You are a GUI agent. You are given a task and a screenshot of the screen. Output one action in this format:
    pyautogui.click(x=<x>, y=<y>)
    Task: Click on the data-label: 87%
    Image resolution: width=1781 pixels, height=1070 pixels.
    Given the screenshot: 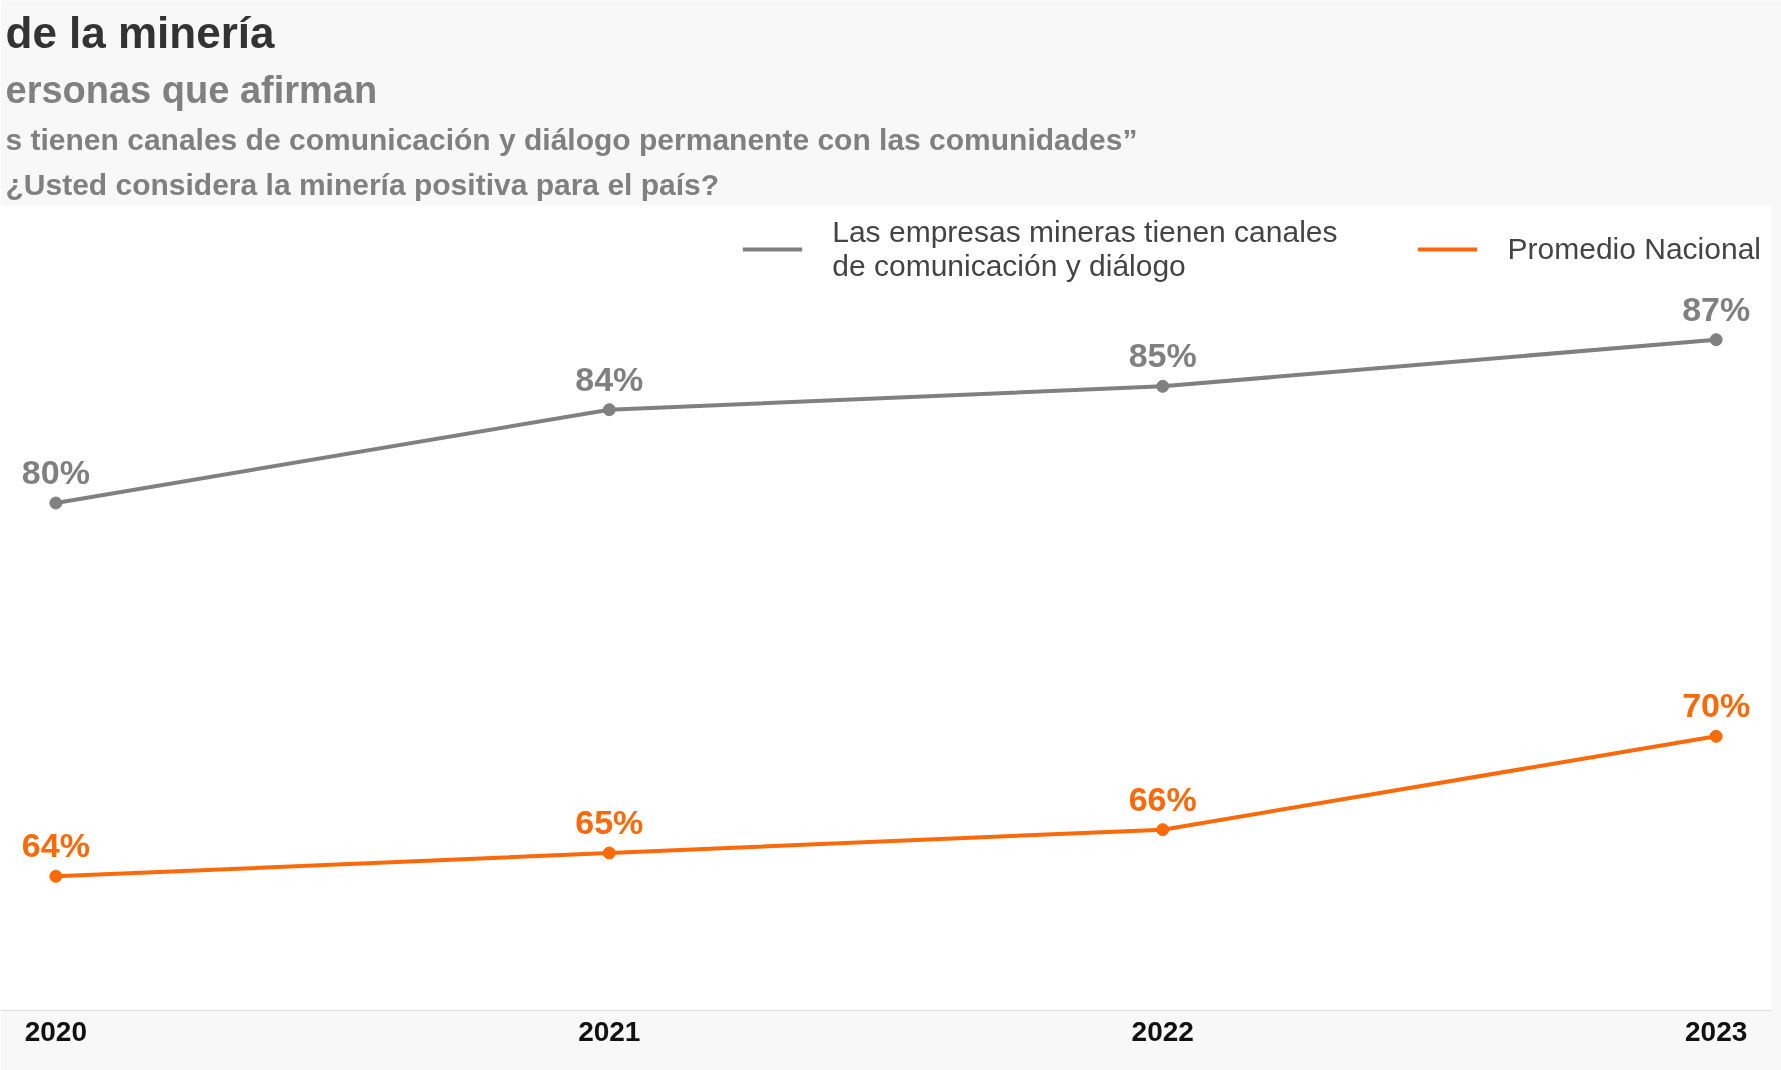 What is the action you would take?
    pyautogui.click(x=1716, y=308)
    